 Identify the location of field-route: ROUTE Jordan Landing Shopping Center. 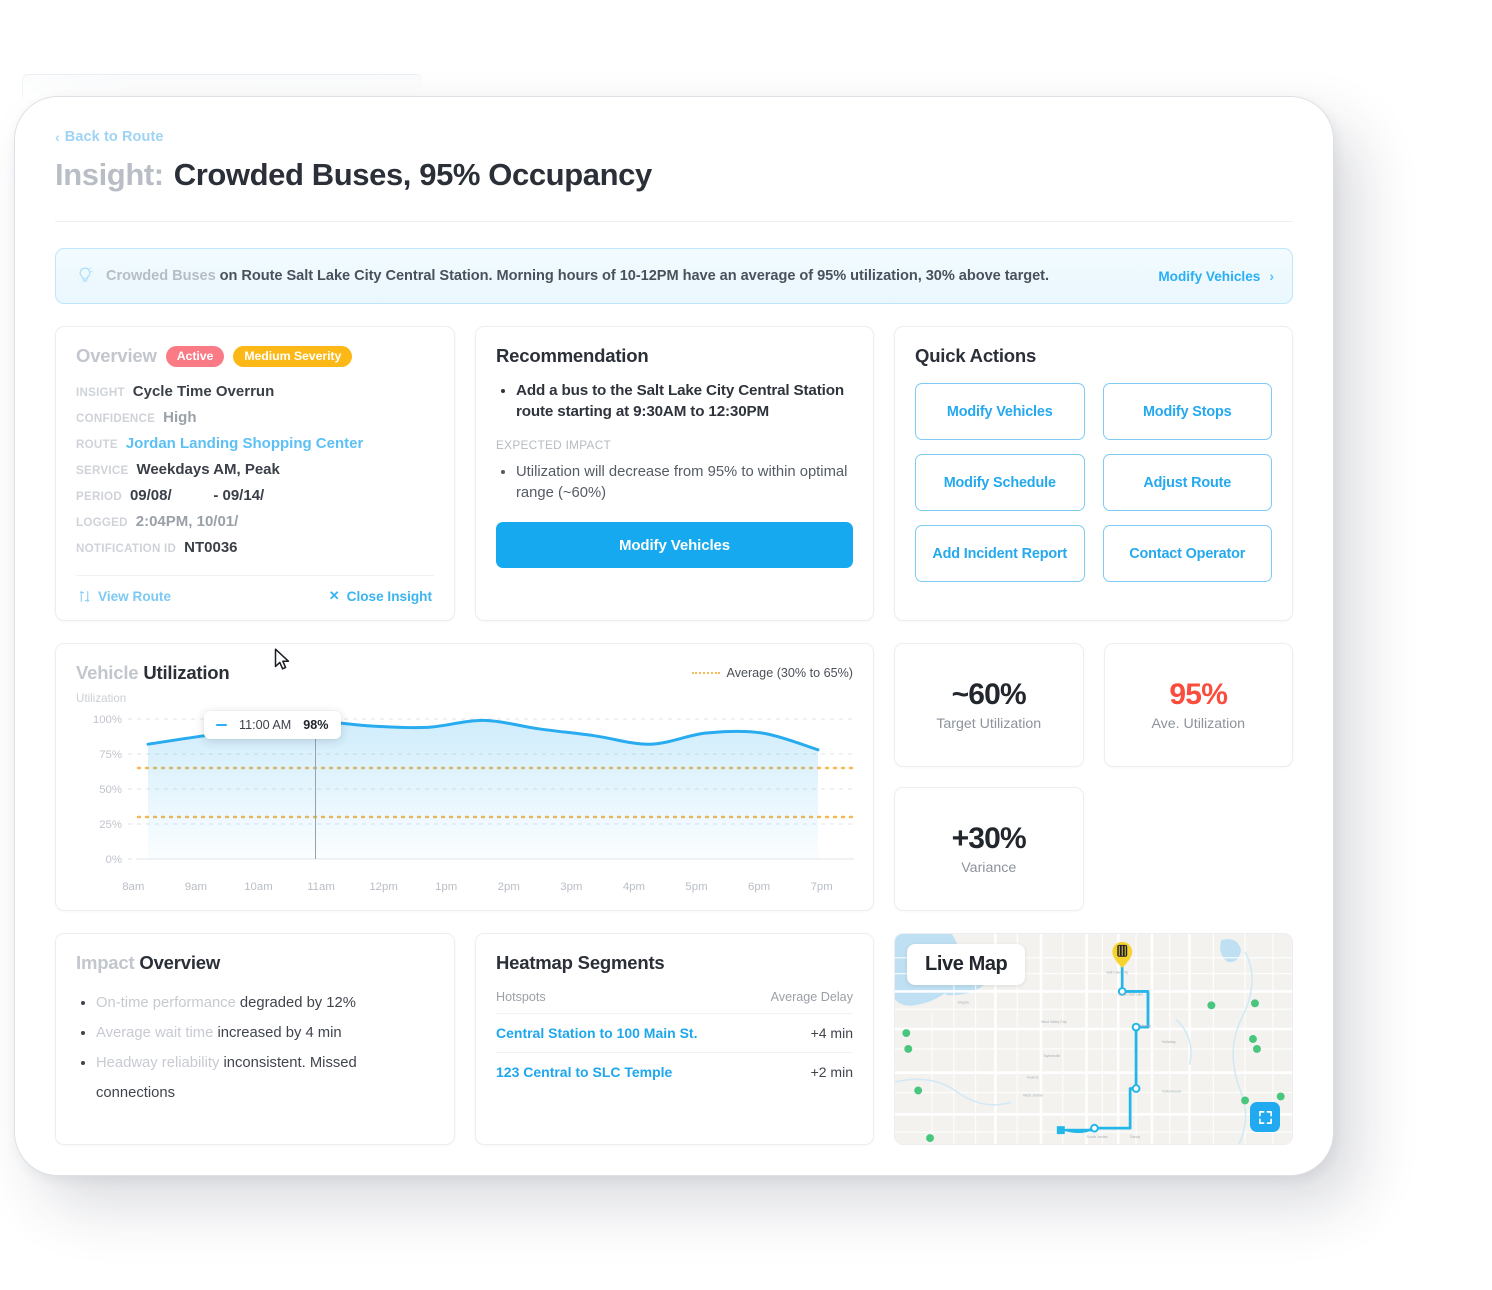
(255, 444).